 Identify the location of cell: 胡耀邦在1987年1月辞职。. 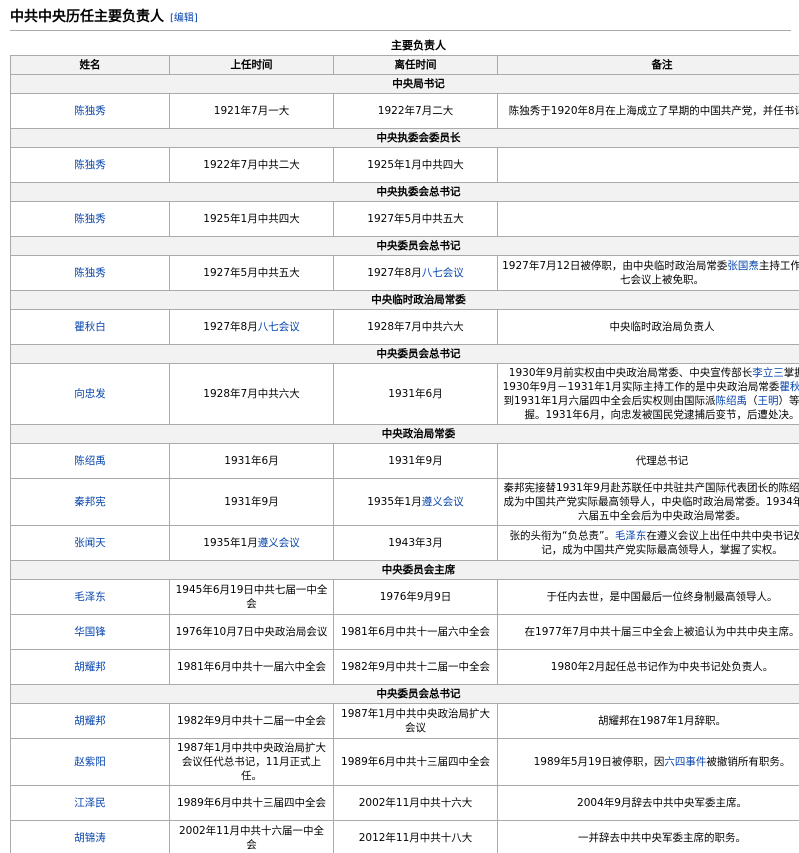
(648, 721).